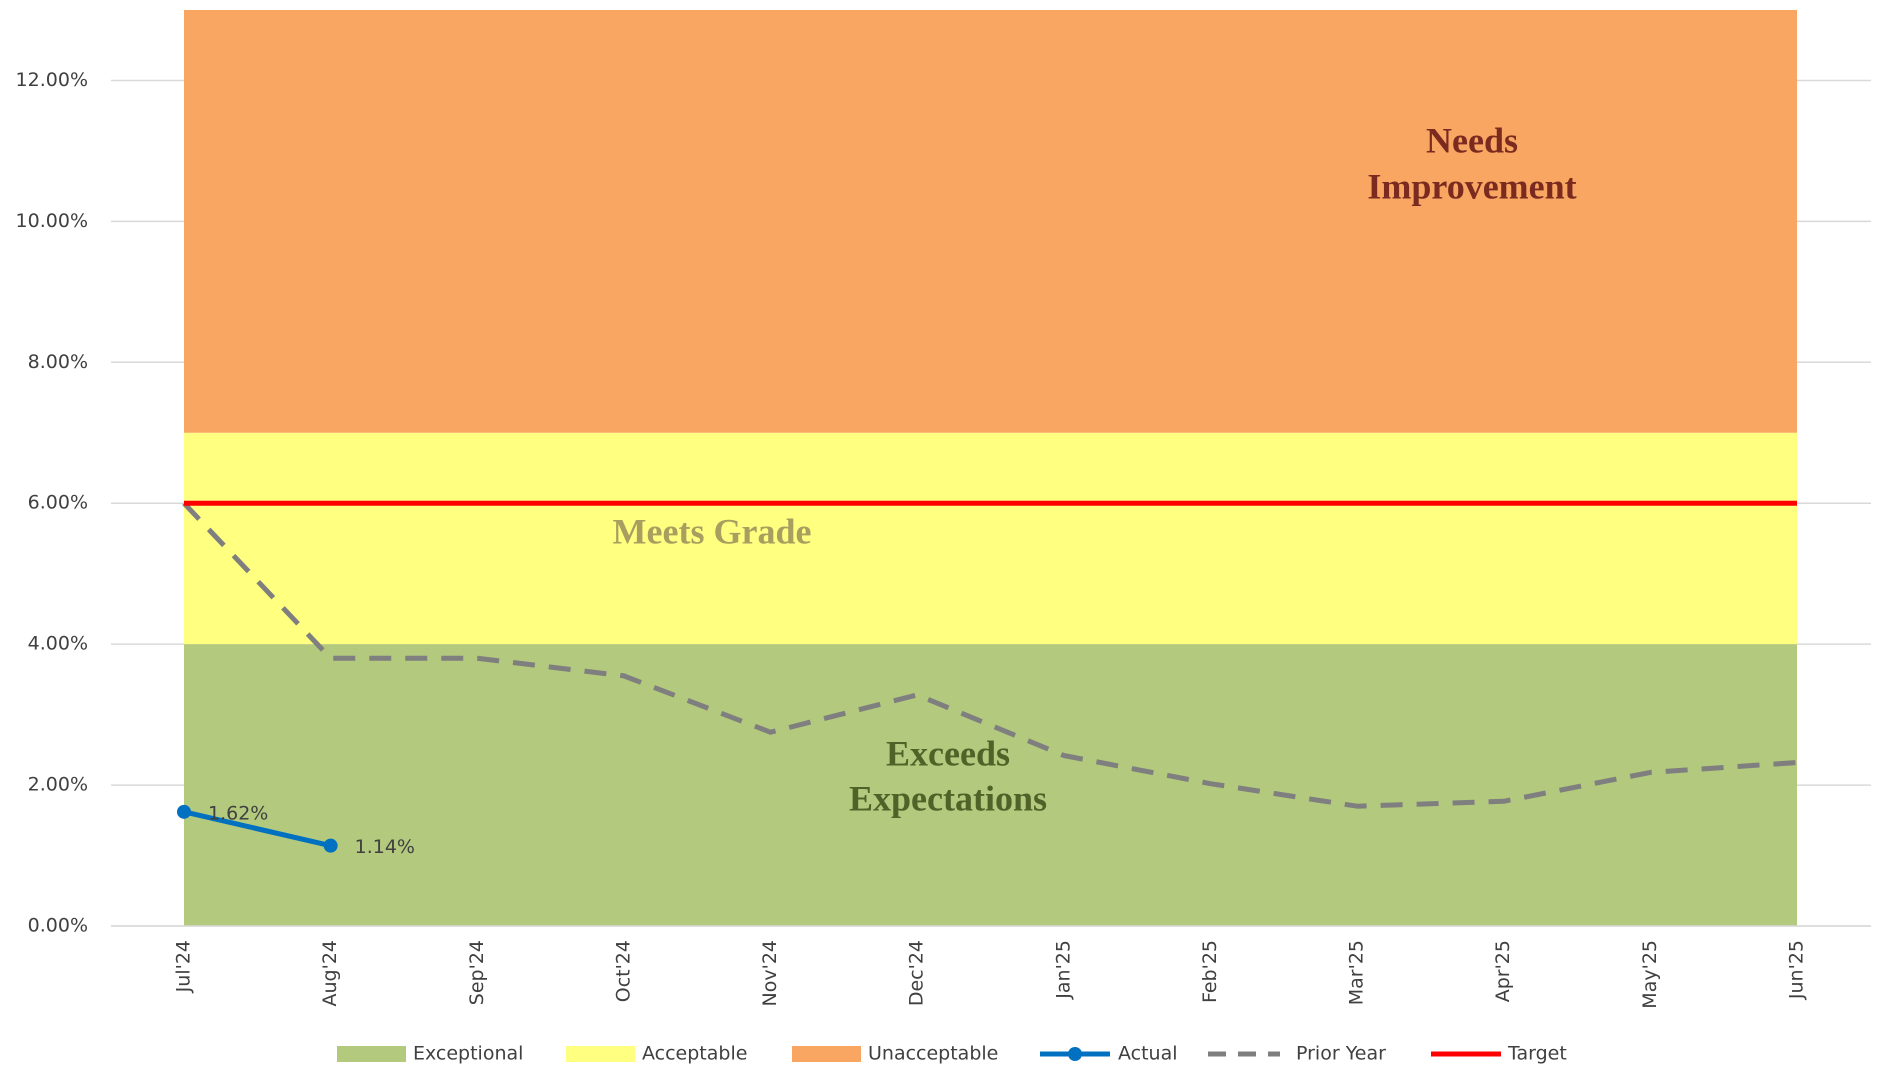 The image size is (1883, 1066). What do you see at coordinates (948, 753) in the screenshot?
I see `annotation: Exceeds` at bounding box center [948, 753].